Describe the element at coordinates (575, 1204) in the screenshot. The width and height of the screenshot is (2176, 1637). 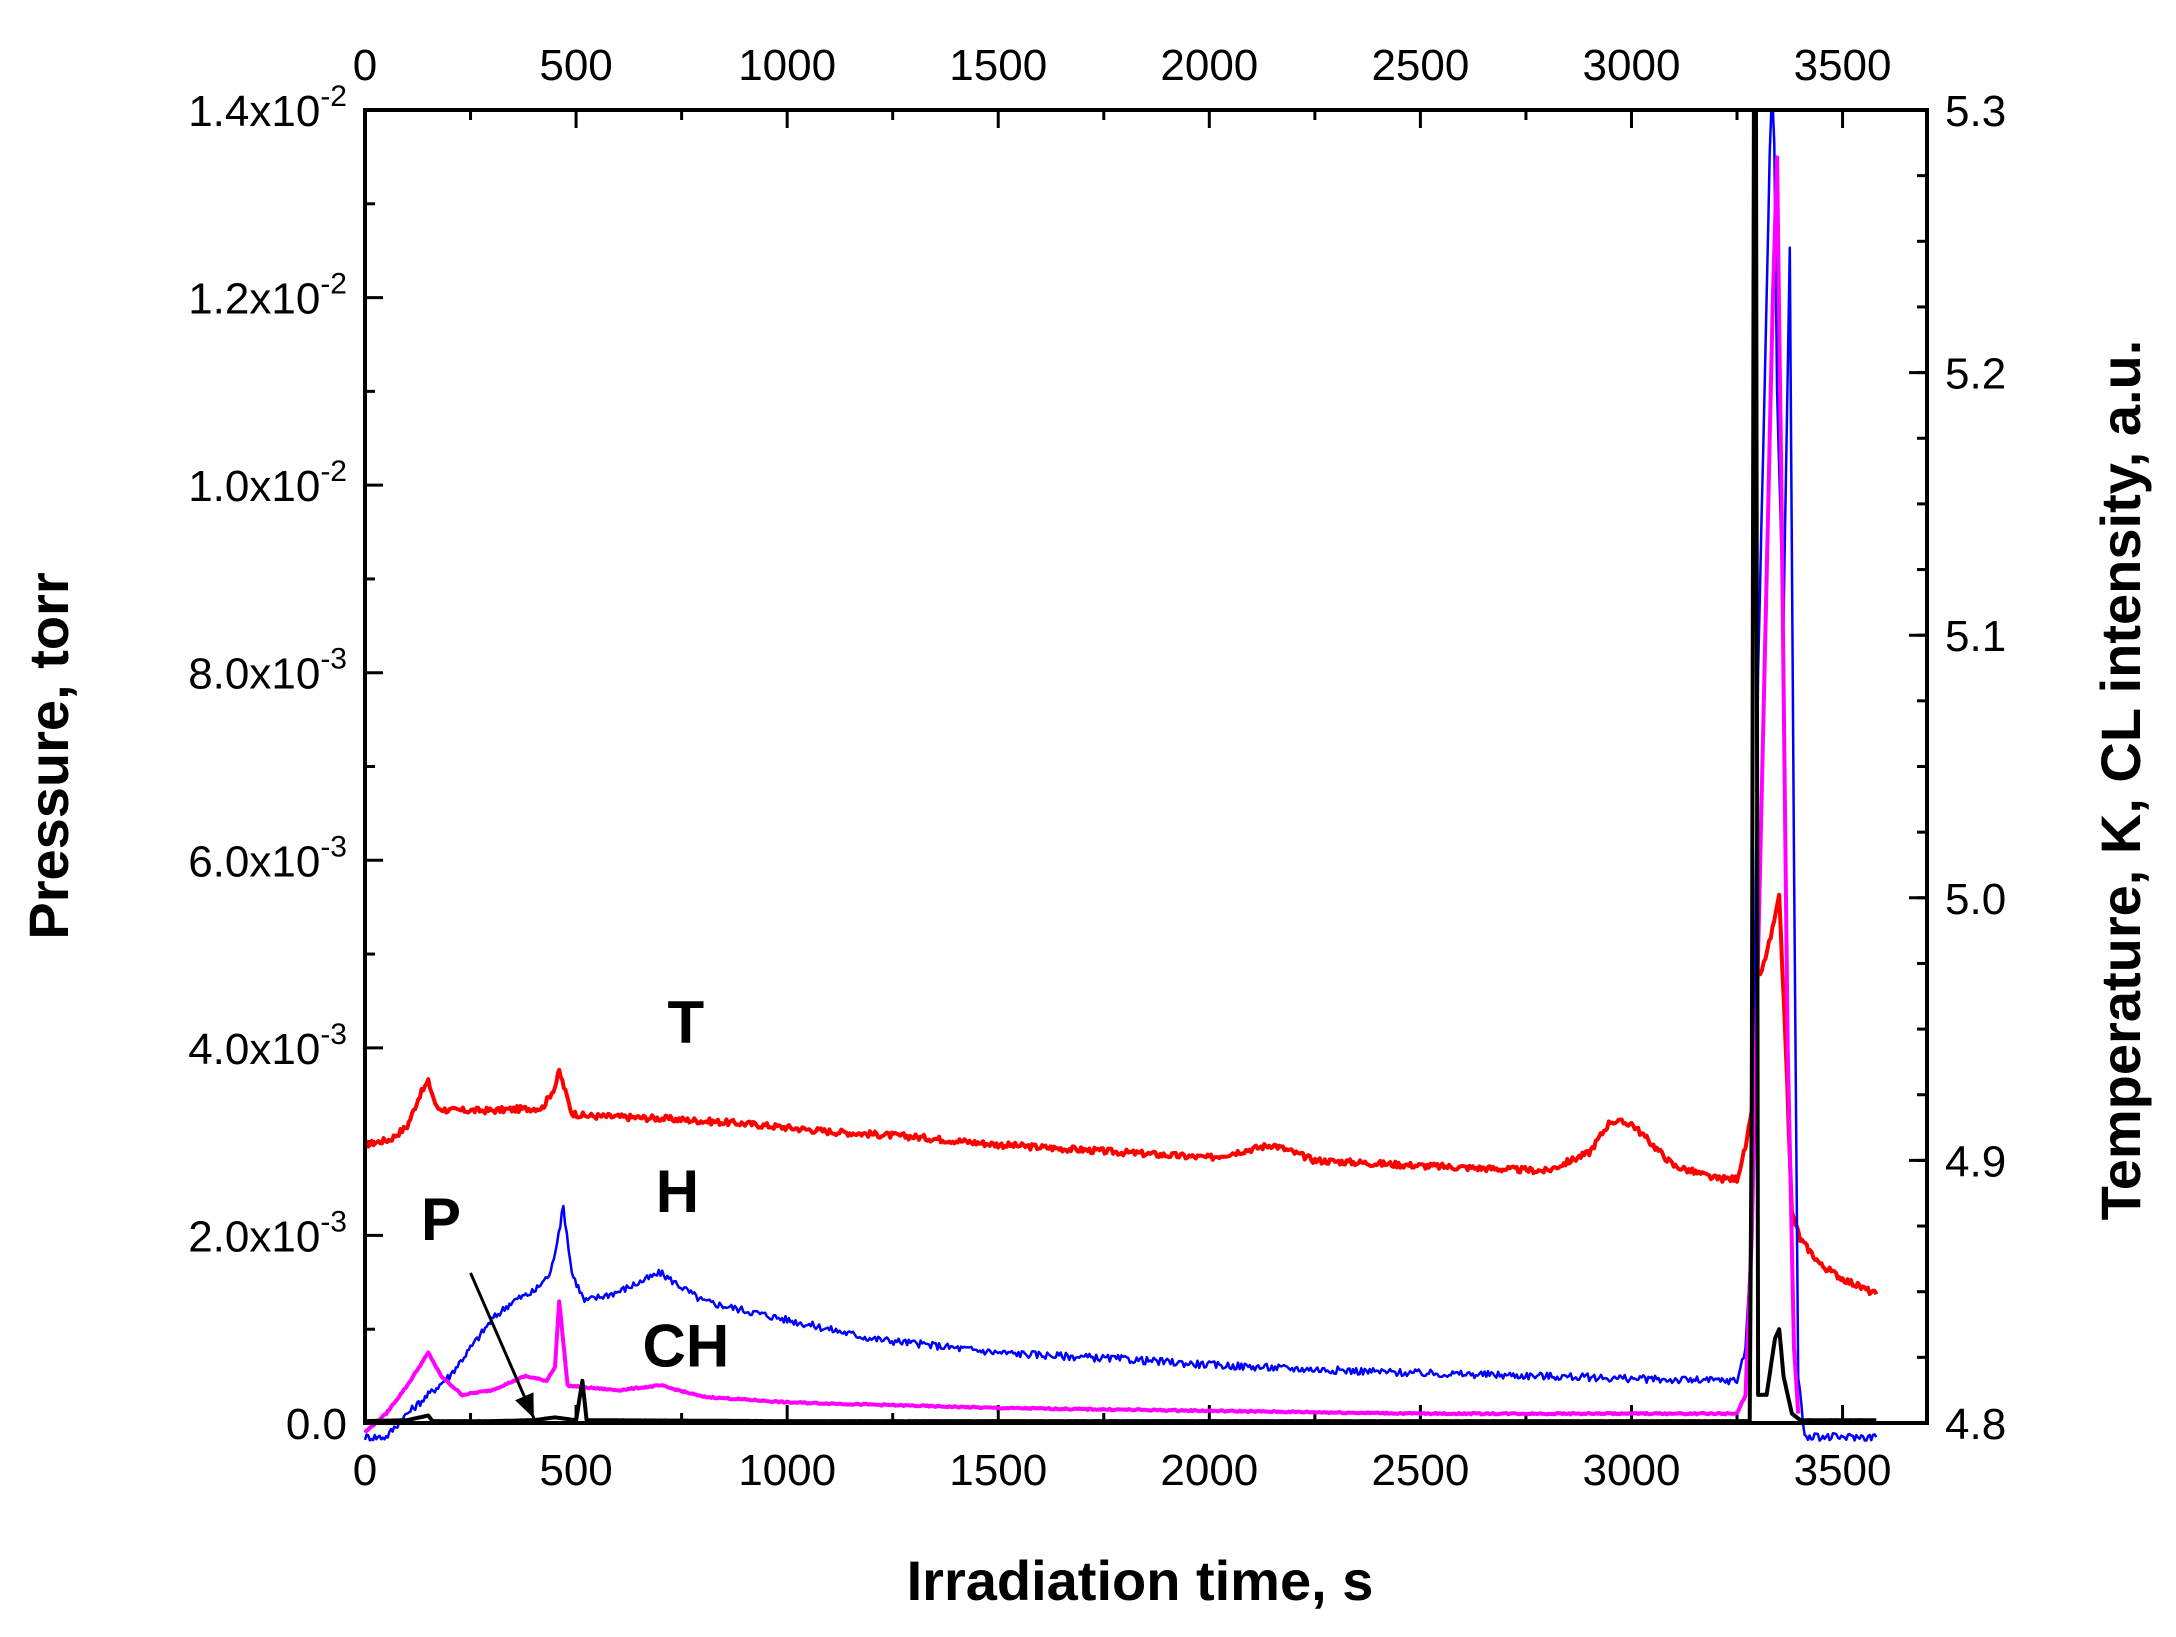
I see `series-annotations: T H P CH` at that location.